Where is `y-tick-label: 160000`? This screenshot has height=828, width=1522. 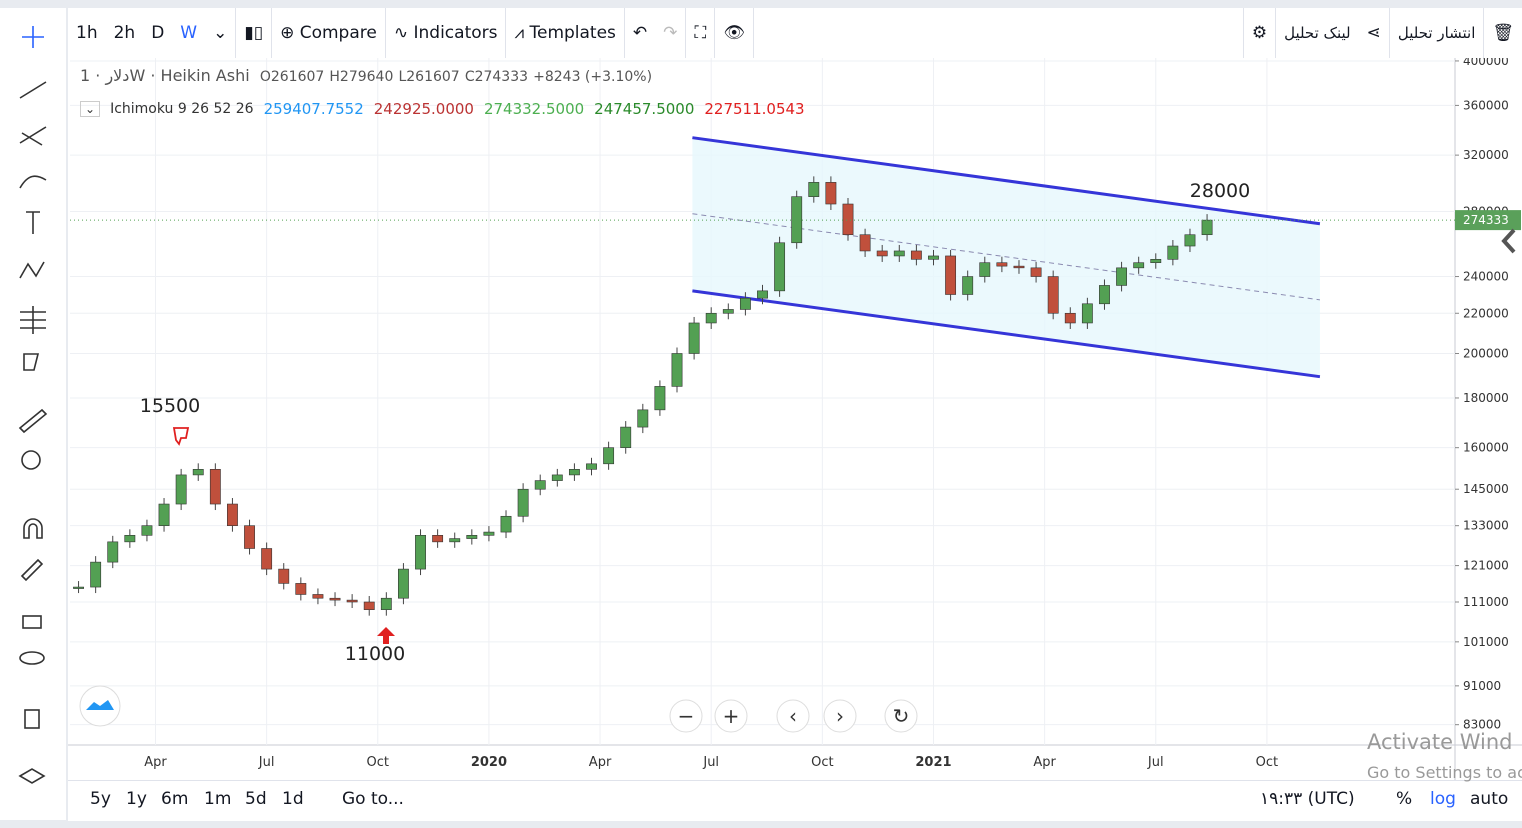 y-tick-label: 160000 is located at coordinates (1486, 448).